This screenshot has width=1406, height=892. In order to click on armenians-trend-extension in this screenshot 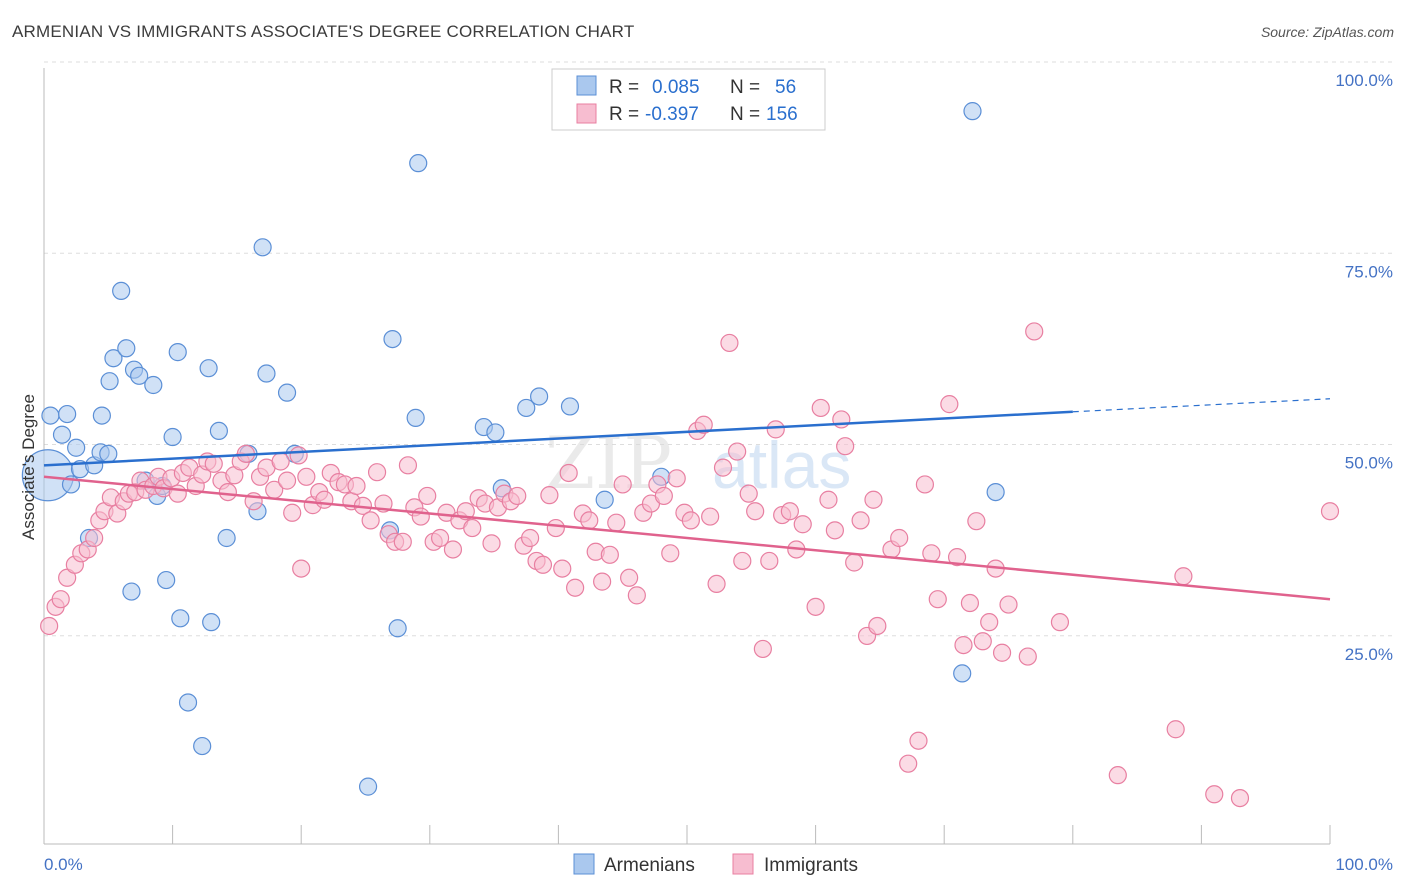, I will do `click(1201, 405)`.